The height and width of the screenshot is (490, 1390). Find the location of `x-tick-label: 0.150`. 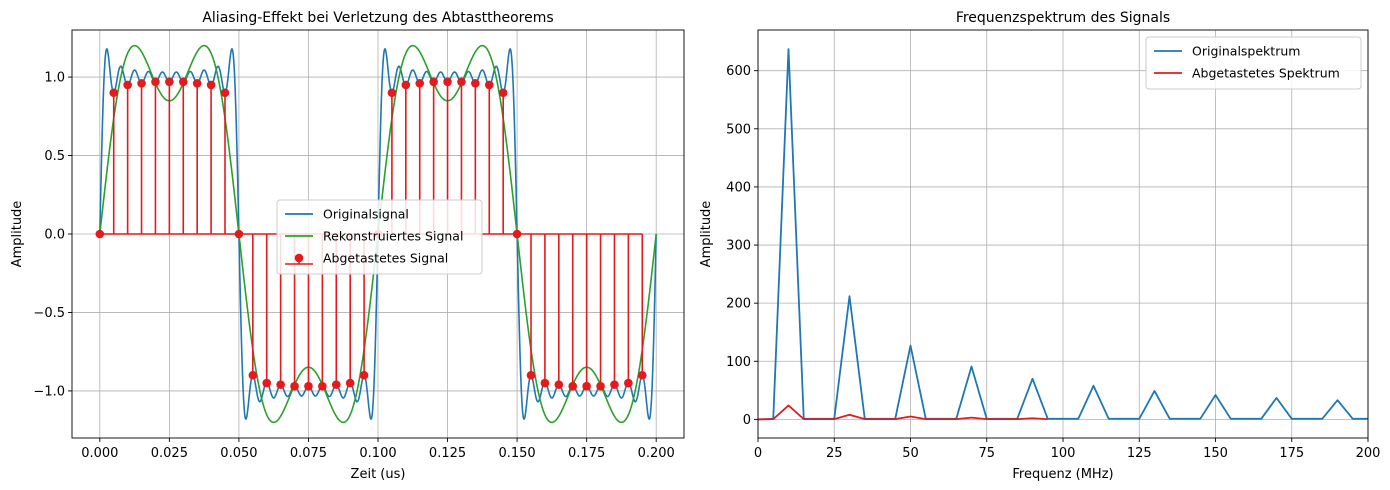

x-tick-label: 0.150 is located at coordinates (516, 453).